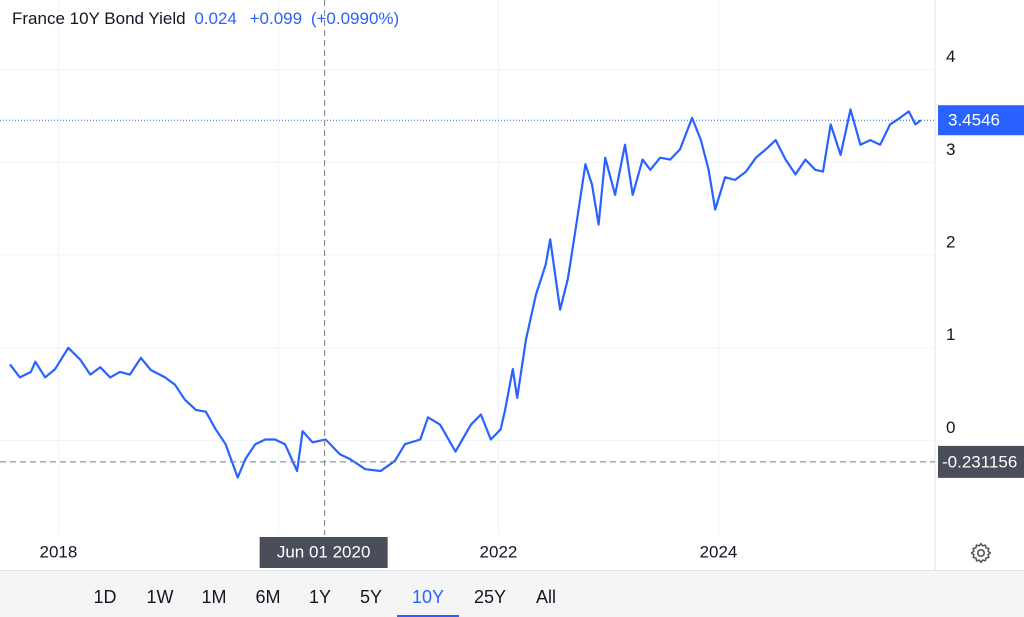 This screenshot has height=617, width=1024. I want to click on range-bar: 1D 1W 1M 6M 1Y 5Y 10Y 25Y All, so click(512, 579).